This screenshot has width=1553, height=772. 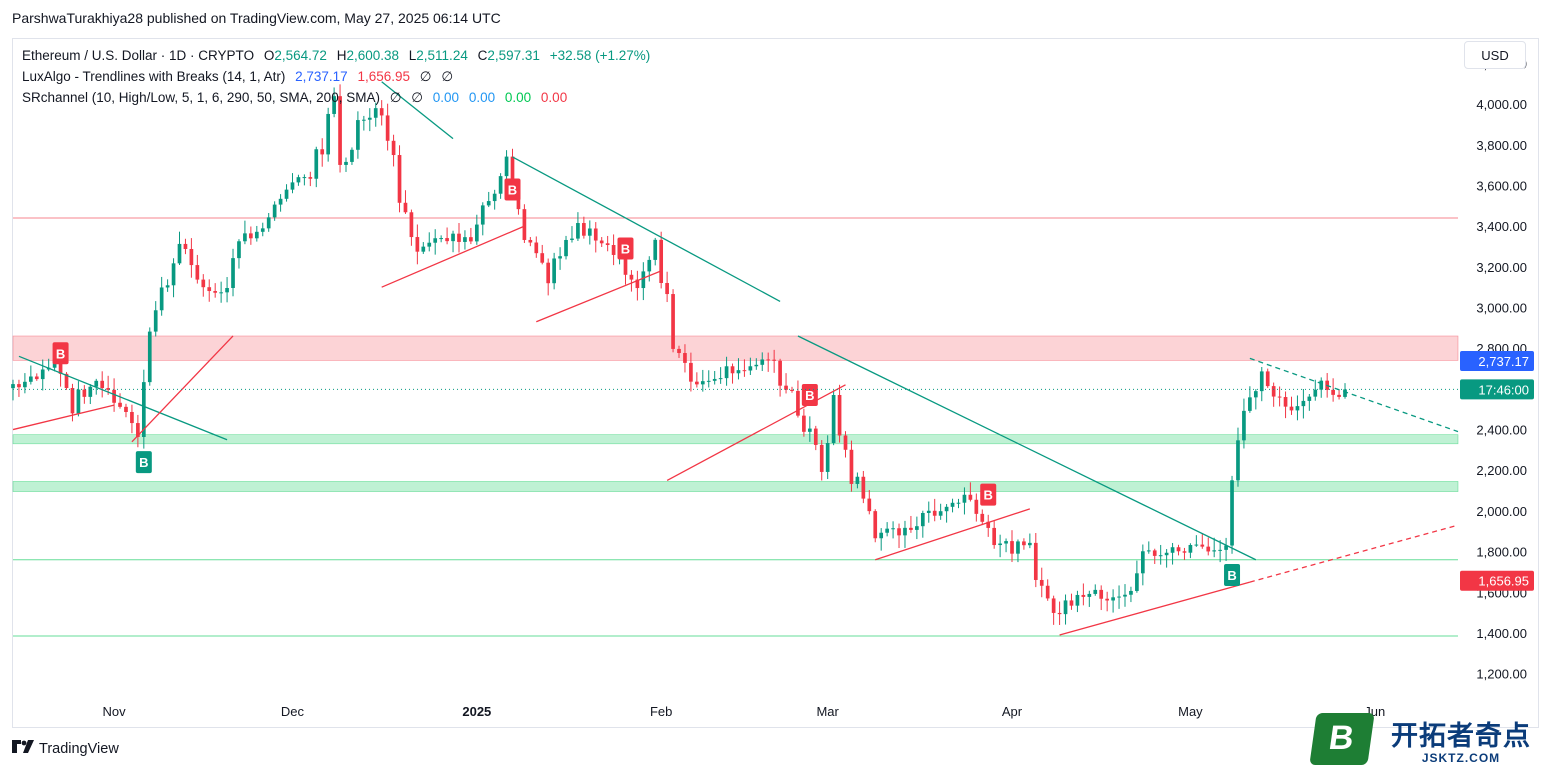 I want to click on y-tick-label: 4,000.00, so click(x=1501, y=104).